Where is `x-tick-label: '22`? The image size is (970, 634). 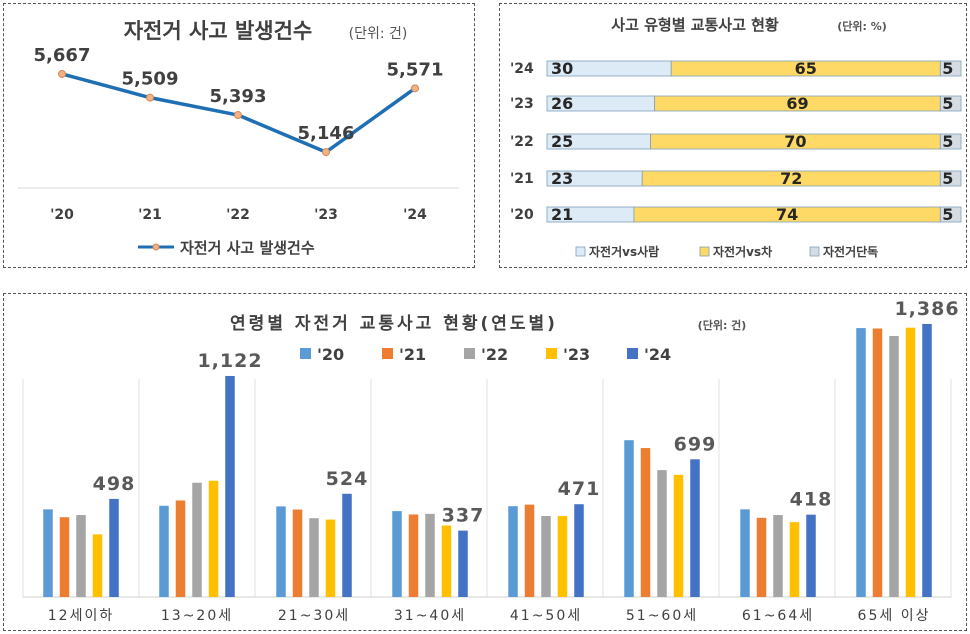 x-tick-label: '22 is located at coordinates (238, 215).